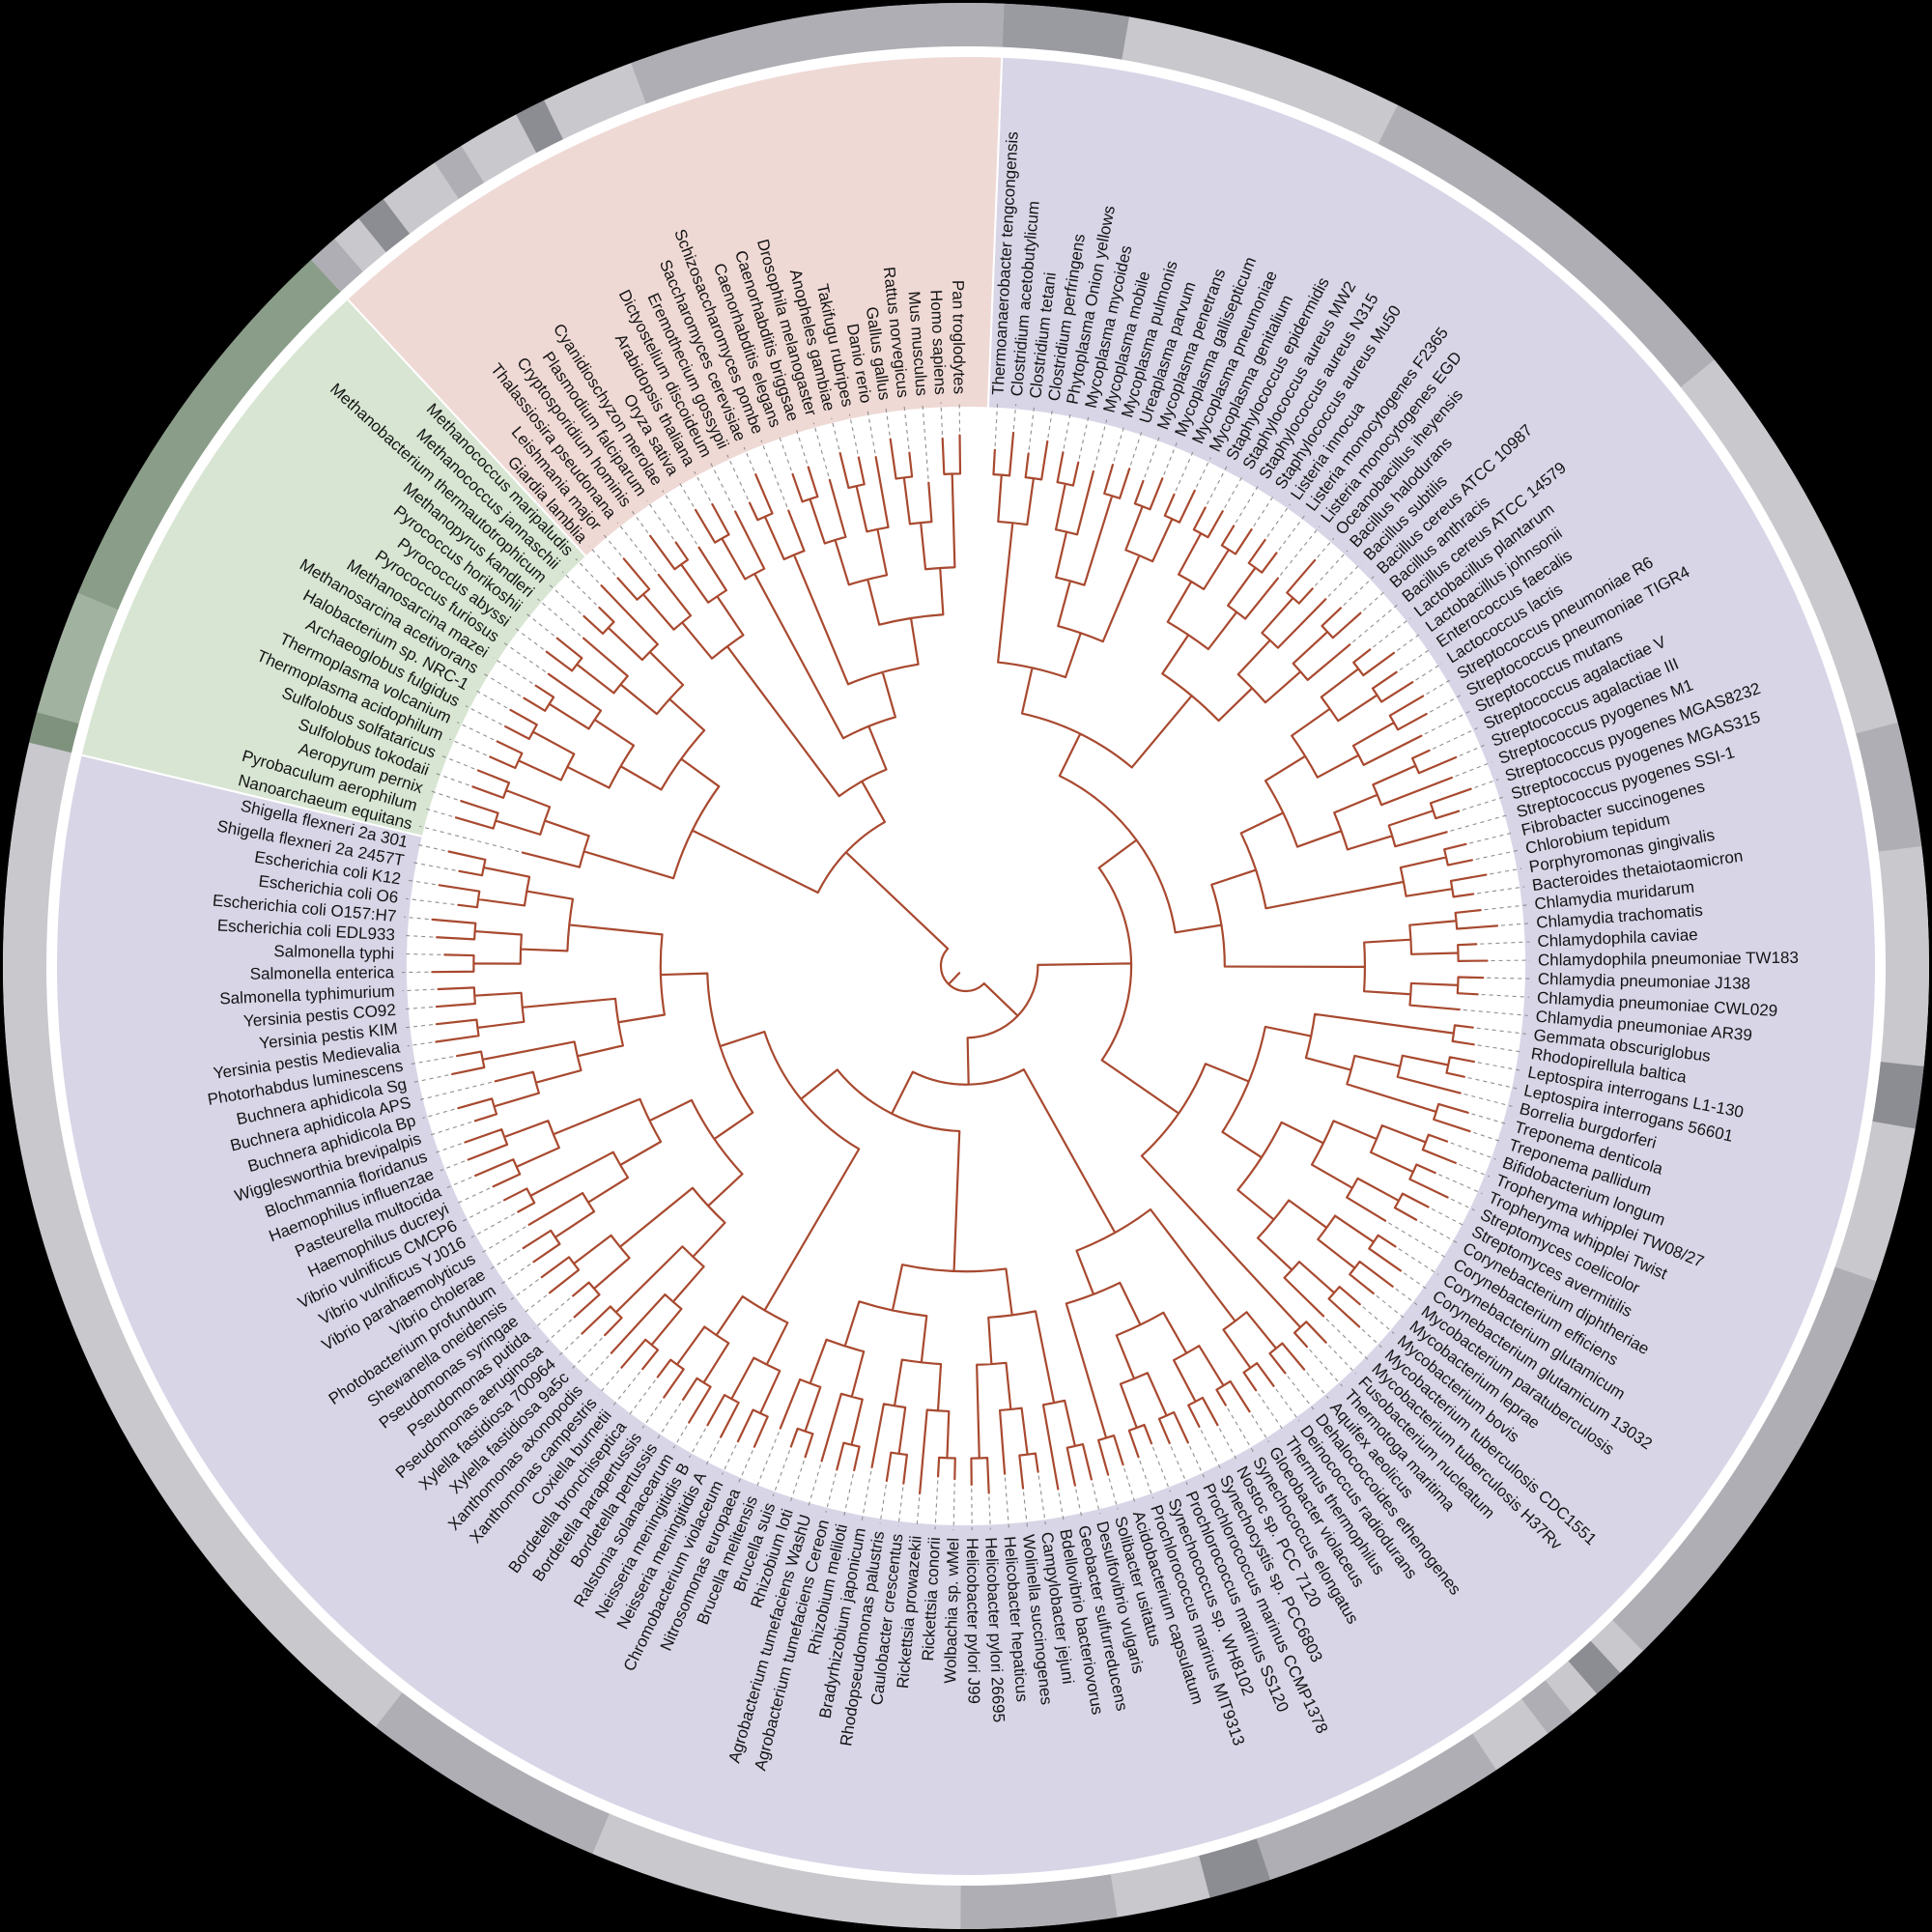  I want to click on ring-segment-fungi, so click(595, 101).